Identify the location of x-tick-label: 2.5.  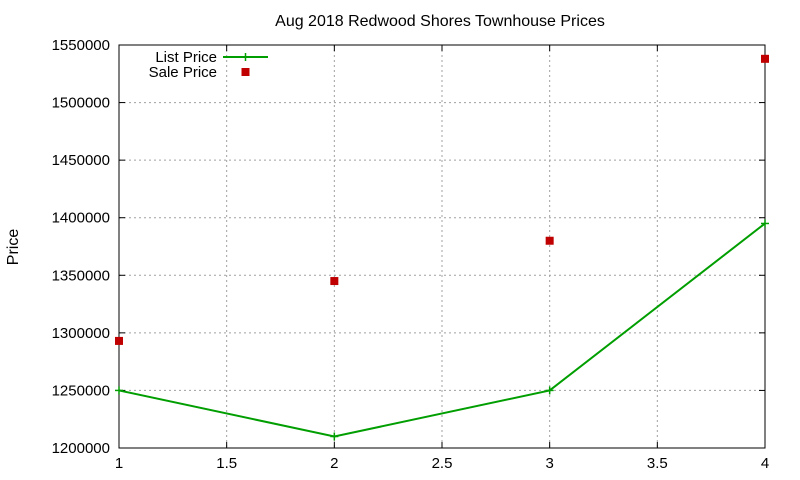
(442, 463).